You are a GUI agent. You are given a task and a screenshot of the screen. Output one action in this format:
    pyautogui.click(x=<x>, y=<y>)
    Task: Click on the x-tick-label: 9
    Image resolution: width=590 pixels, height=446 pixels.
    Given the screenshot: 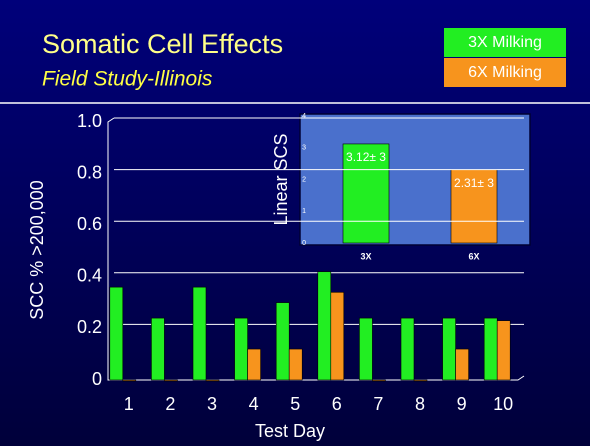 What is the action you would take?
    pyautogui.click(x=462, y=404)
    